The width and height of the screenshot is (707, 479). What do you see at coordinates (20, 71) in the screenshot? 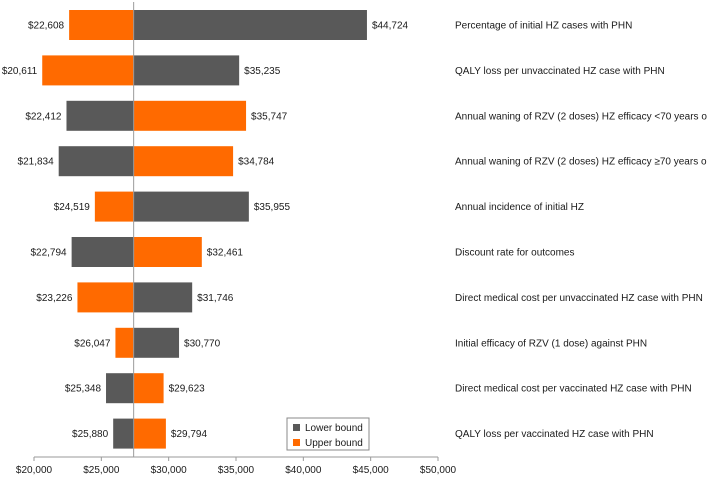
I see `bar-value-low: $20,611` at bounding box center [20, 71].